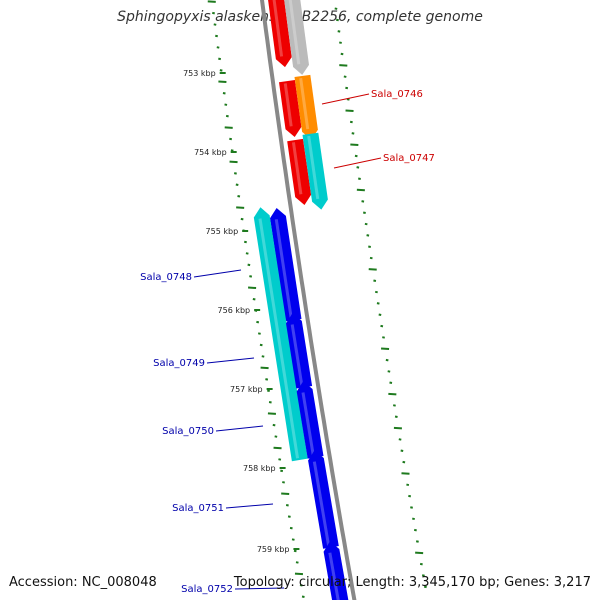  I want to click on kbp-label: 753 kbp, so click(199, 73).